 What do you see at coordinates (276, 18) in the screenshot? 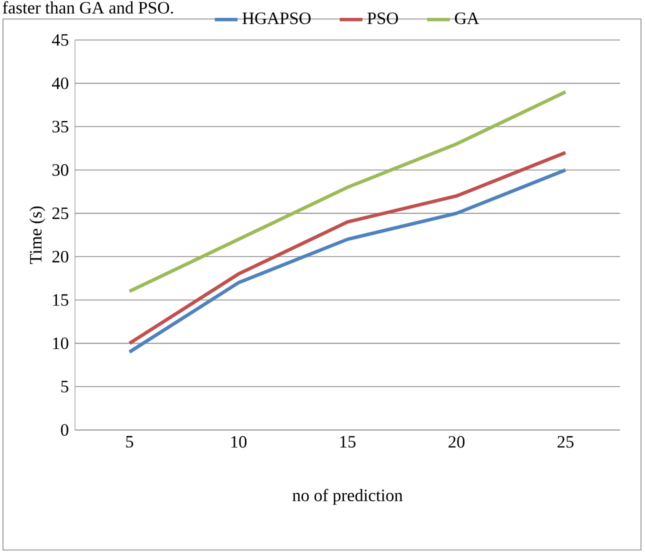
I see `legend-label: HGAPSO` at bounding box center [276, 18].